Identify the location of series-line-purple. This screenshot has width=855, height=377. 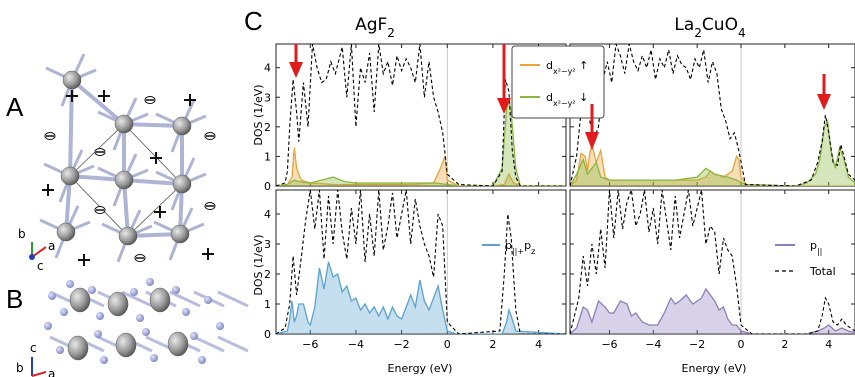
(712, 310).